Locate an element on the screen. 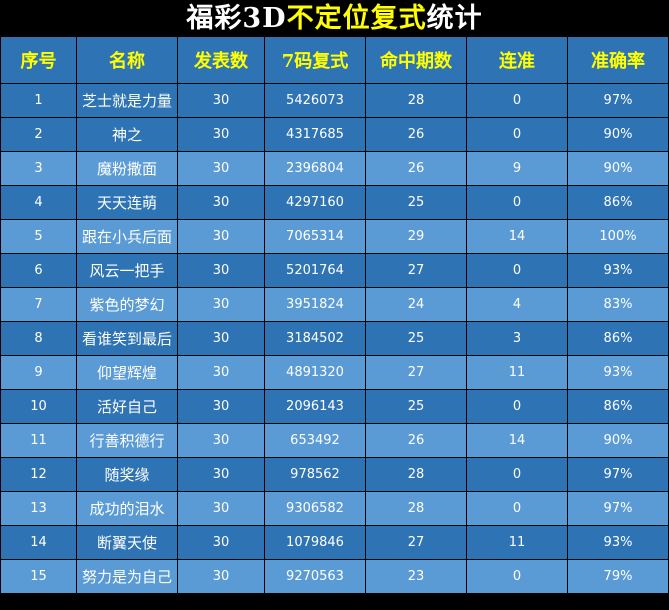 The height and width of the screenshot is (610, 669). name-cell: 断翼天使 is located at coordinates (127, 542).